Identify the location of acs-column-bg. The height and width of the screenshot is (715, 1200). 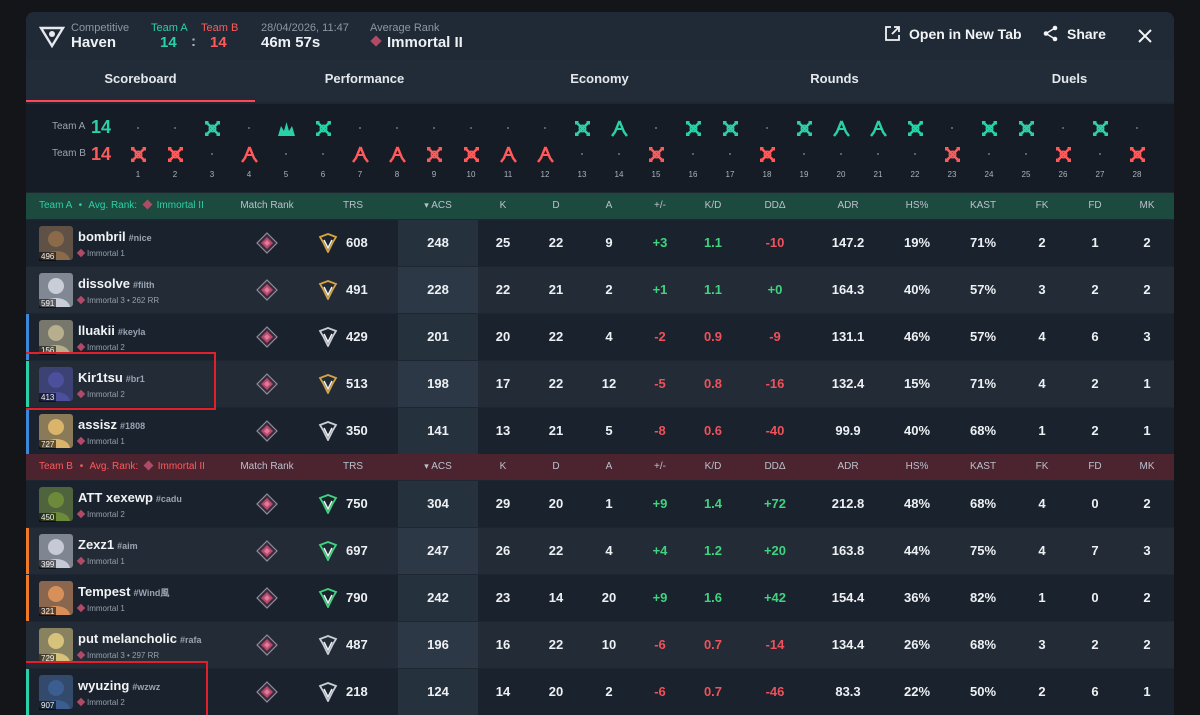
(438, 504).